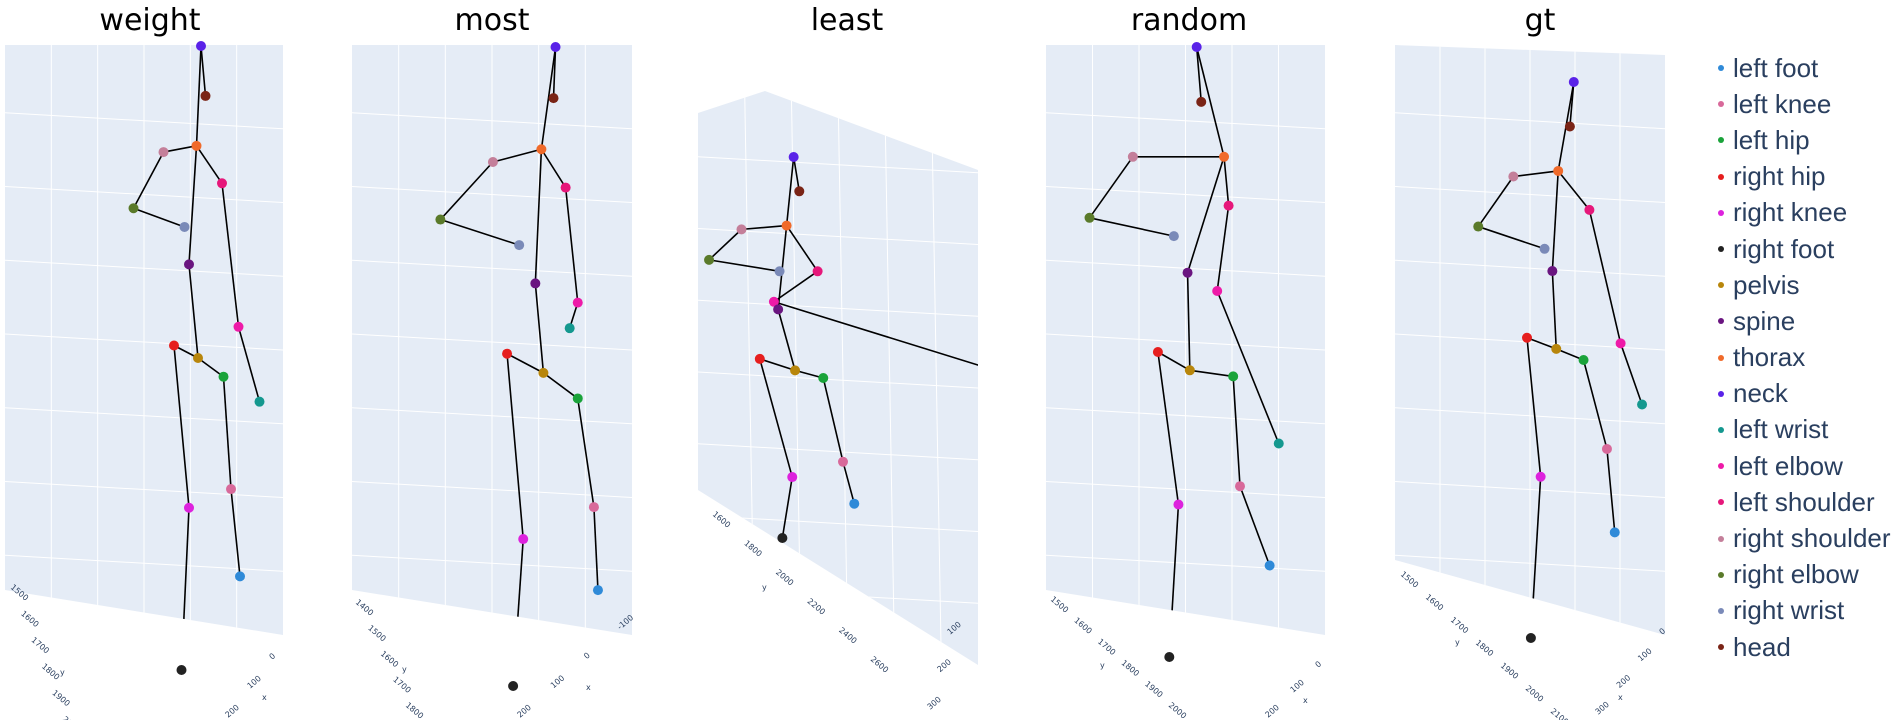 The width and height of the screenshot is (1903, 720). I want to click on axis-label-x: x, so click(588, 687).